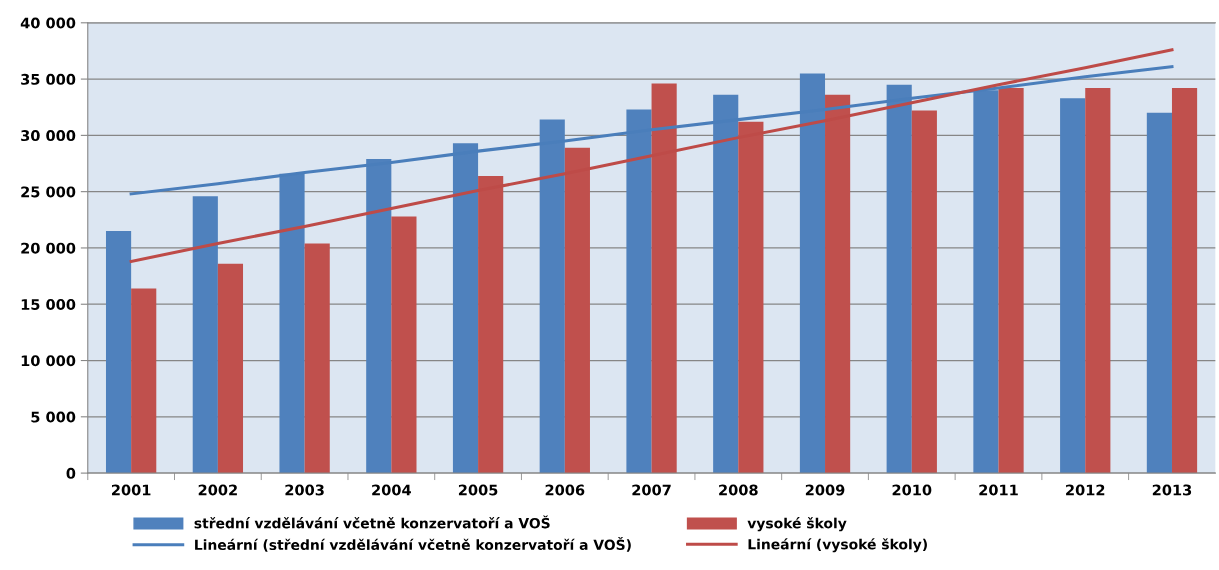  What do you see at coordinates (413, 544) in the screenshot?
I see `legend-label: Lineární (střední vzdělávání včetně konzervatoří a VOŠ)` at bounding box center [413, 544].